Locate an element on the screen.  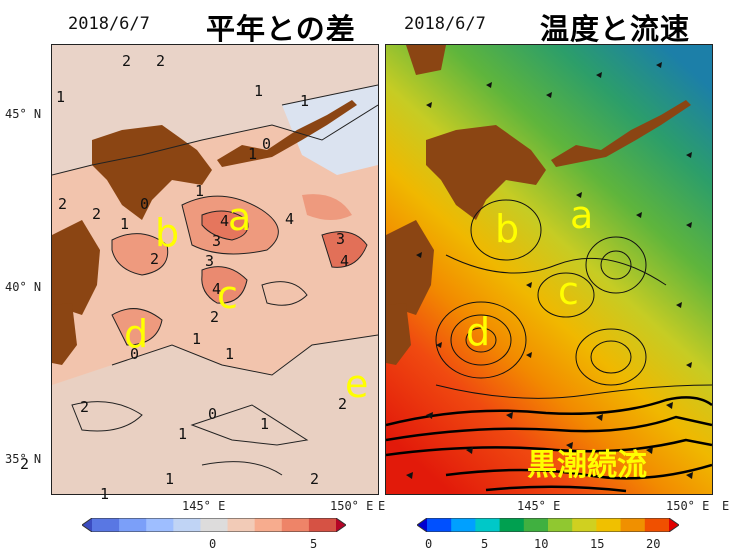
region-label-d: d is located at coordinates (136, 334).